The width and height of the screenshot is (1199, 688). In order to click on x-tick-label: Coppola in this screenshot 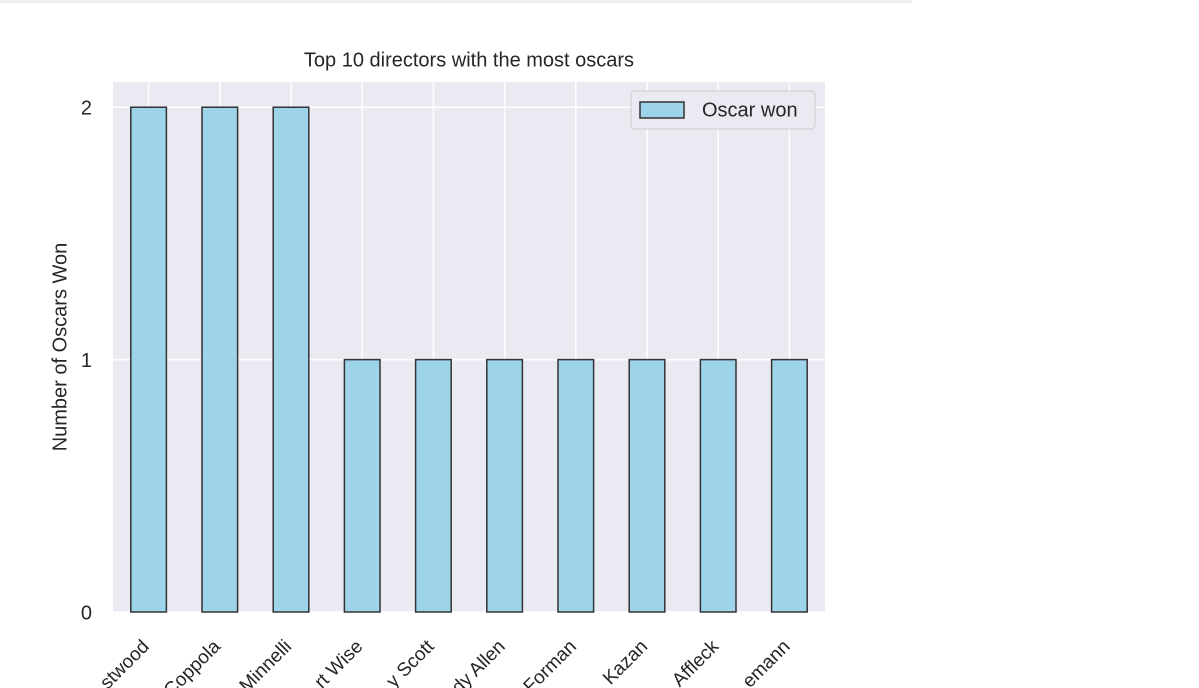, I will do `click(192, 662)`.